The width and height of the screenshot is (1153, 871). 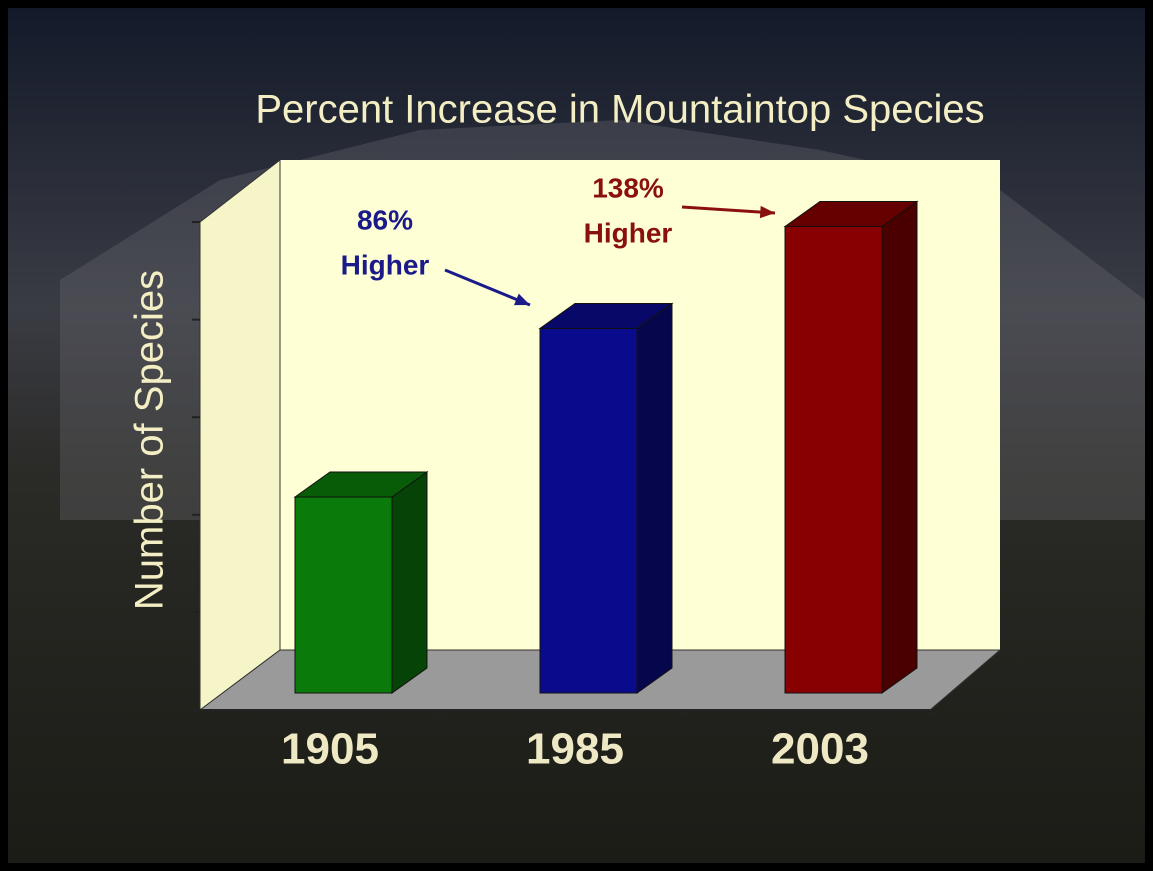 What do you see at coordinates (330, 749) in the screenshot?
I see `x-tick-label: 1905` at bounding box center [330, 749].